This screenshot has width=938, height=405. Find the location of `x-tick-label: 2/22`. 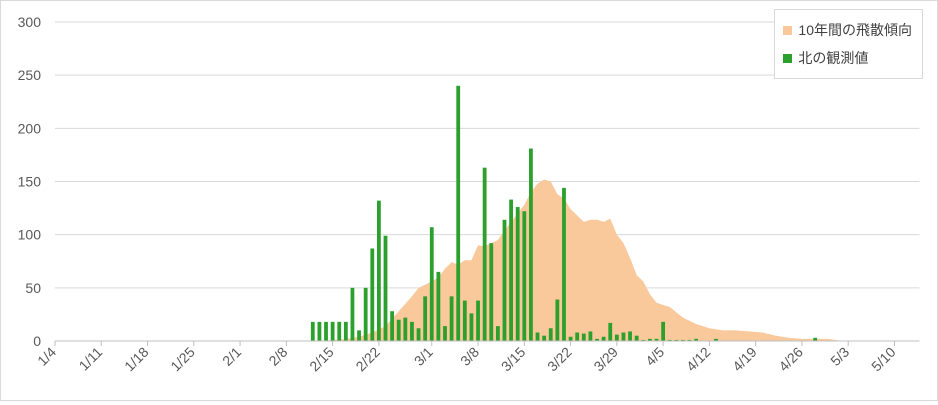

x-tick-label: 2/22 is located at coordinates (367, 359).